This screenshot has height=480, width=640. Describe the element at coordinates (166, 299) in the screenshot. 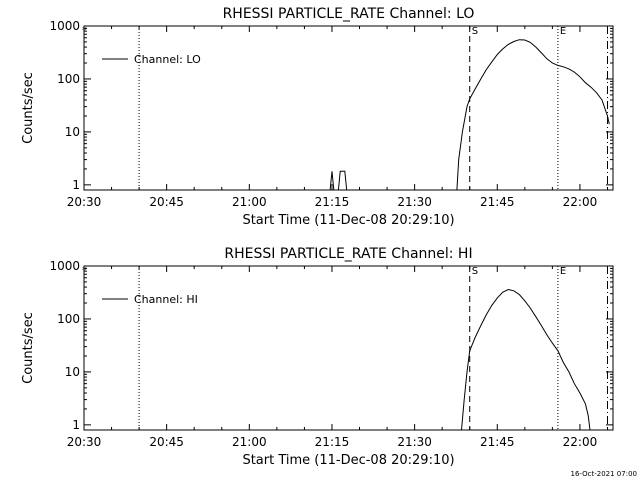

I see `legend-label: Channel: HI` at that location.